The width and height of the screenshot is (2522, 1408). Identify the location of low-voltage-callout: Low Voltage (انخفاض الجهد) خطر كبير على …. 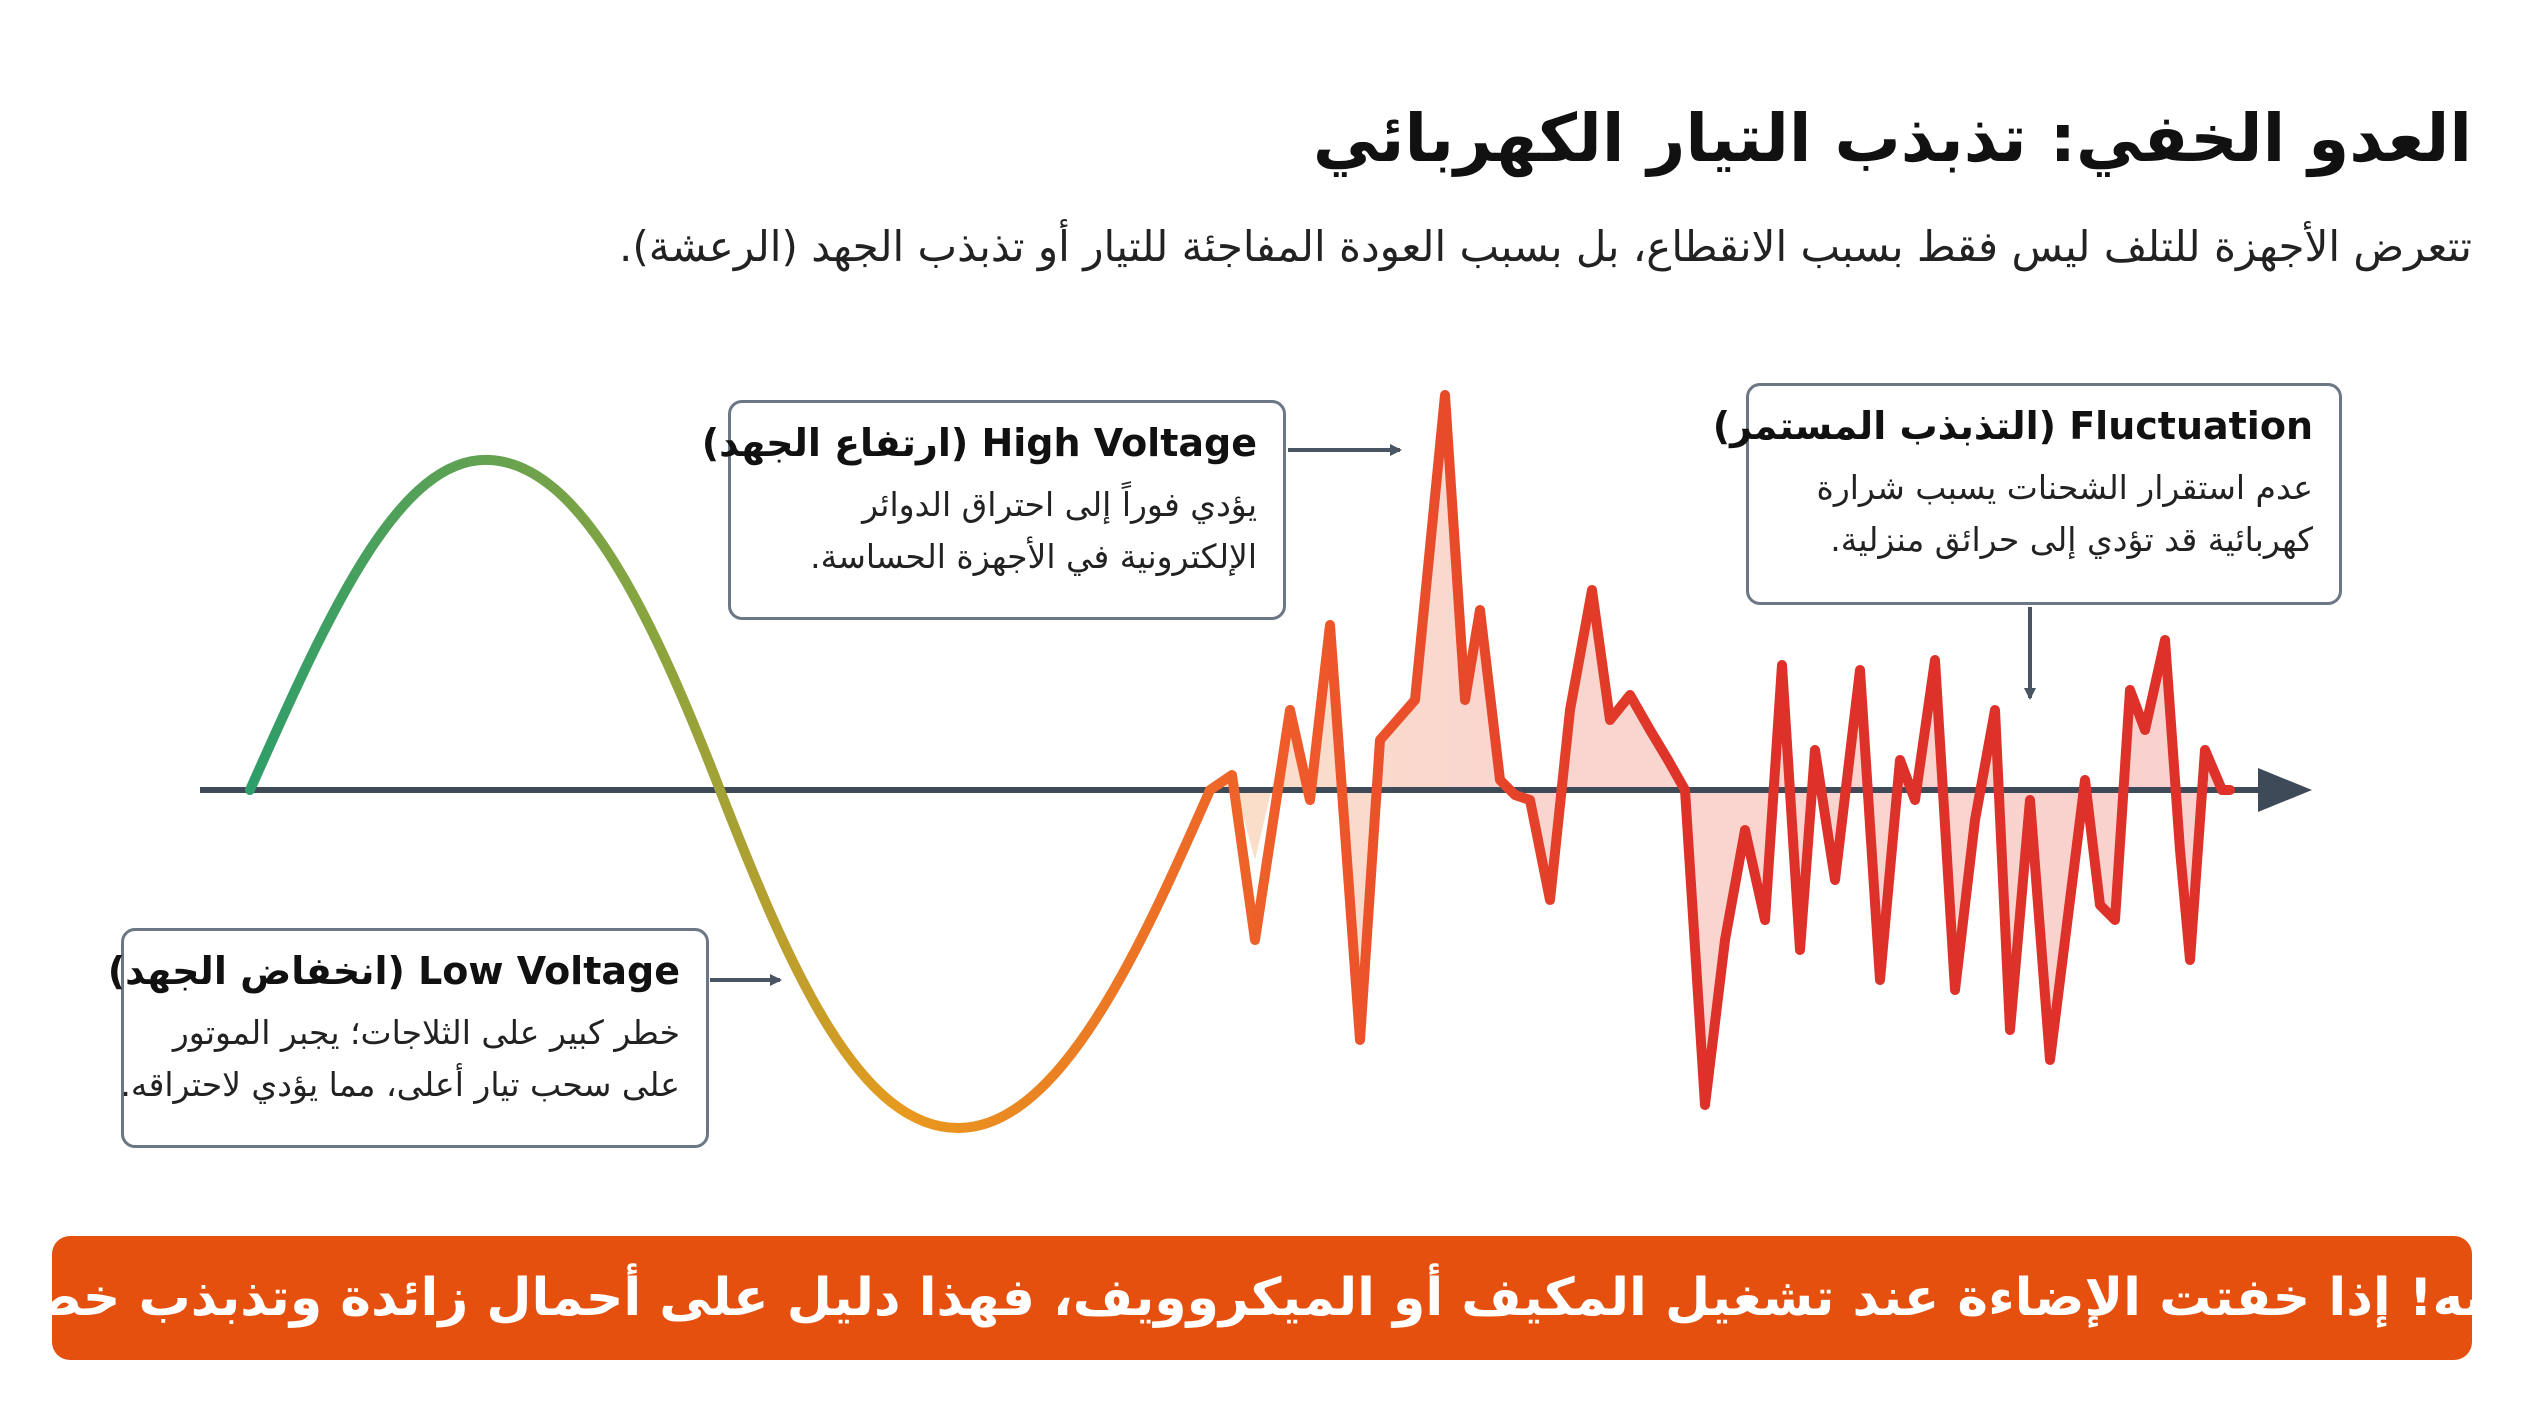
(408, 1038).